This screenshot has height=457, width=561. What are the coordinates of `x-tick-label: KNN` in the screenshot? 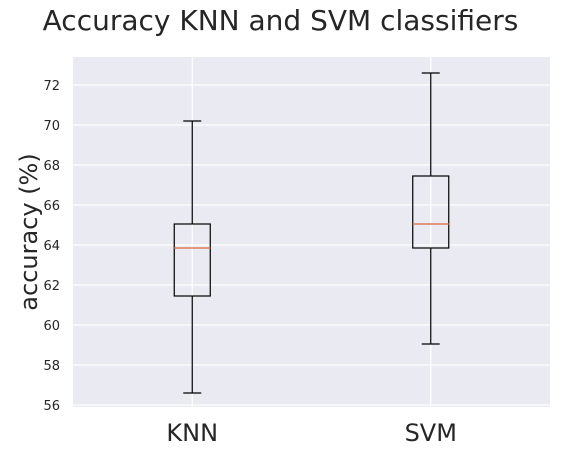 It's located at (192, 433).